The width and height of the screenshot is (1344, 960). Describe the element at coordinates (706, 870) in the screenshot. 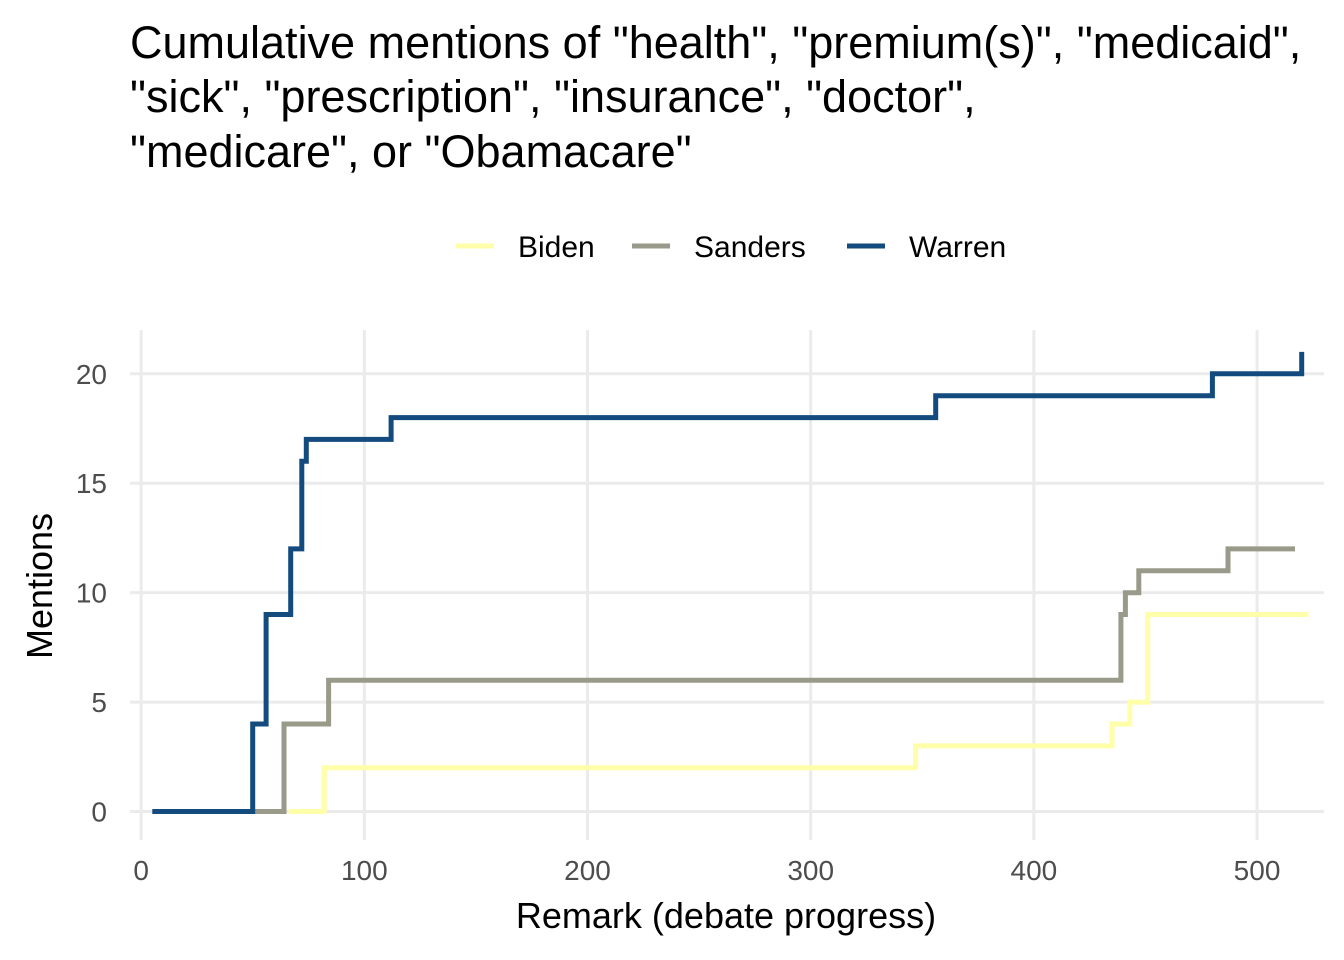

I see `x-axis-ticks: 0 100 200 300 400 500` at that location.